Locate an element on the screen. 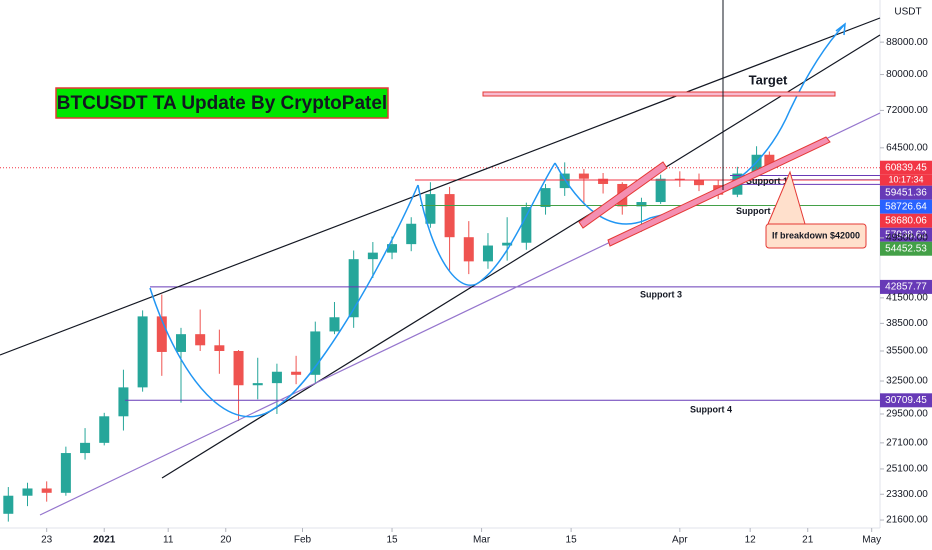  rising-channel is located at coordinates (623, 195).